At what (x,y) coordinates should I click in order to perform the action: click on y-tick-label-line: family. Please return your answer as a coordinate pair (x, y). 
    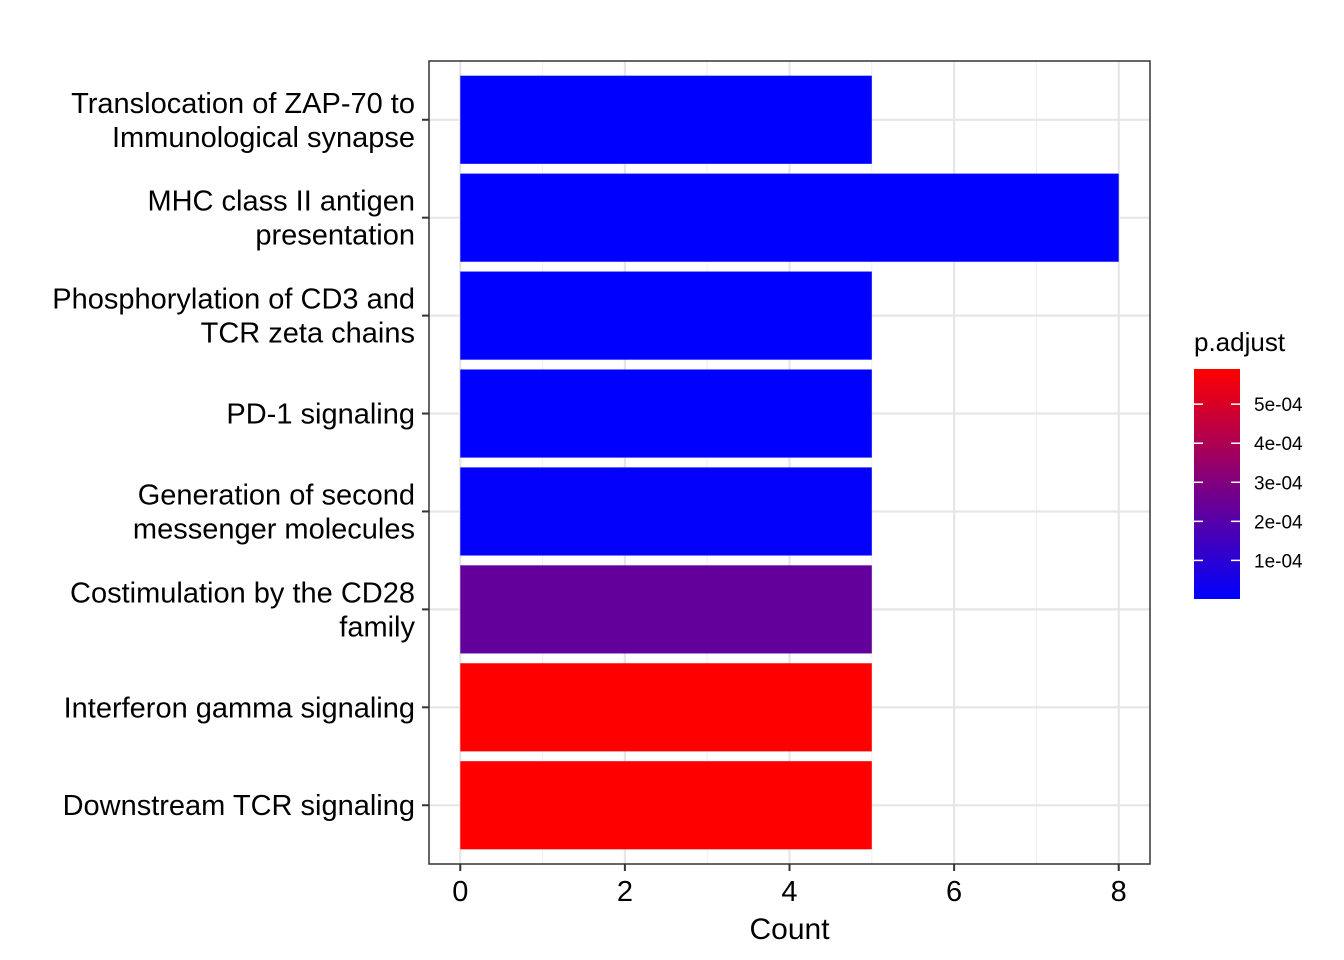
    Looking at the image, I should click on (377, 627).